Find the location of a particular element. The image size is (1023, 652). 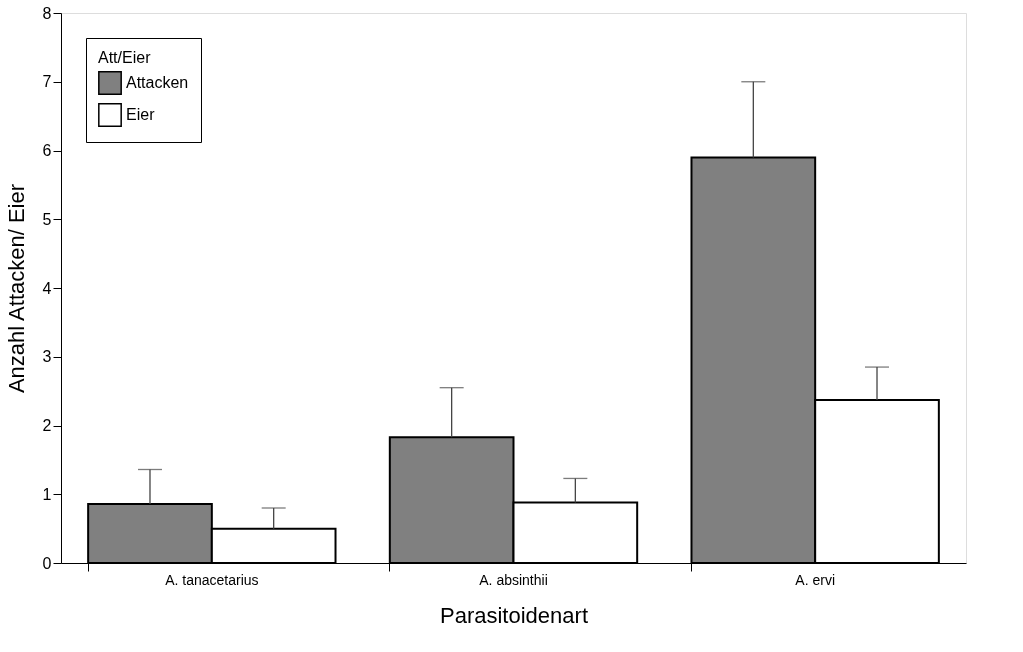

y-tick-label: 2 is located at coordinates (47, 425).